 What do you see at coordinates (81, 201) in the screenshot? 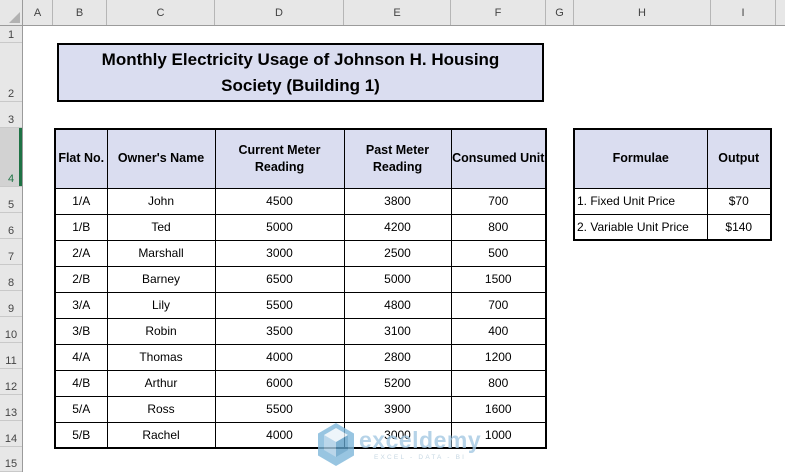
I see `table-cell: 1/A` at bounding box center [81, 201].